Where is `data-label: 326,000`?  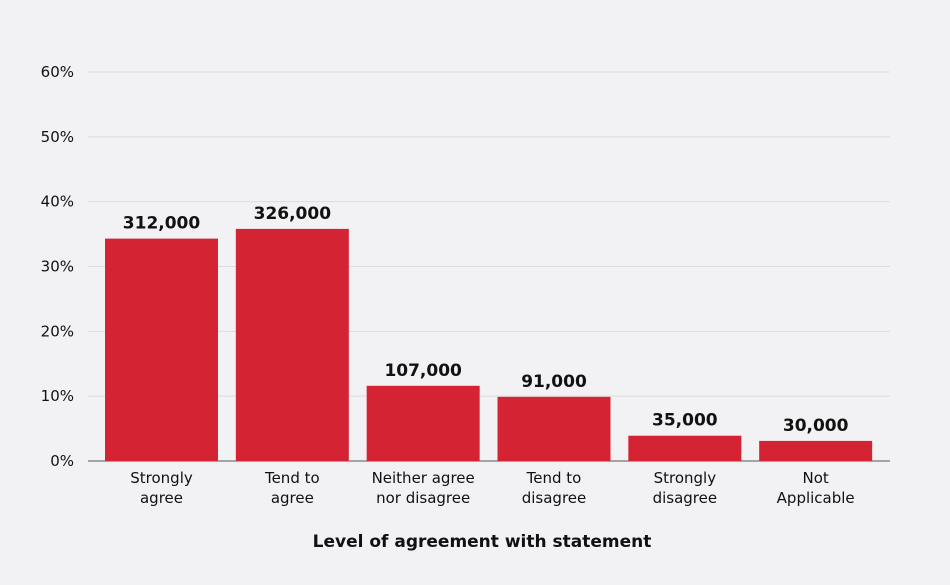 data-label: 326,000 is located at coordinates (293, 214).